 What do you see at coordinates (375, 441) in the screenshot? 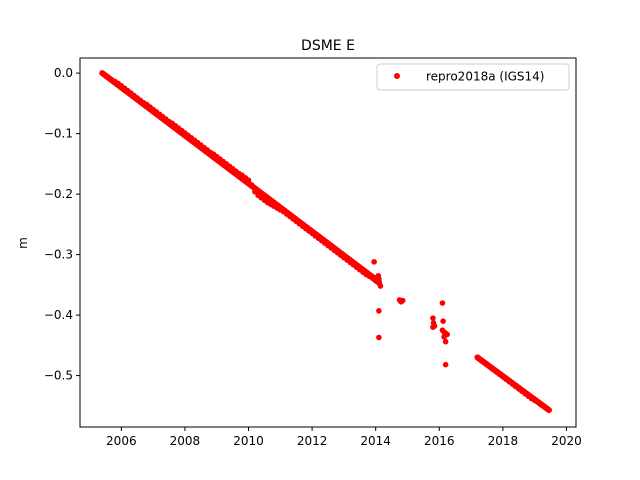
I see `x-tick-label: 2014` at bounding box center [375, 441].